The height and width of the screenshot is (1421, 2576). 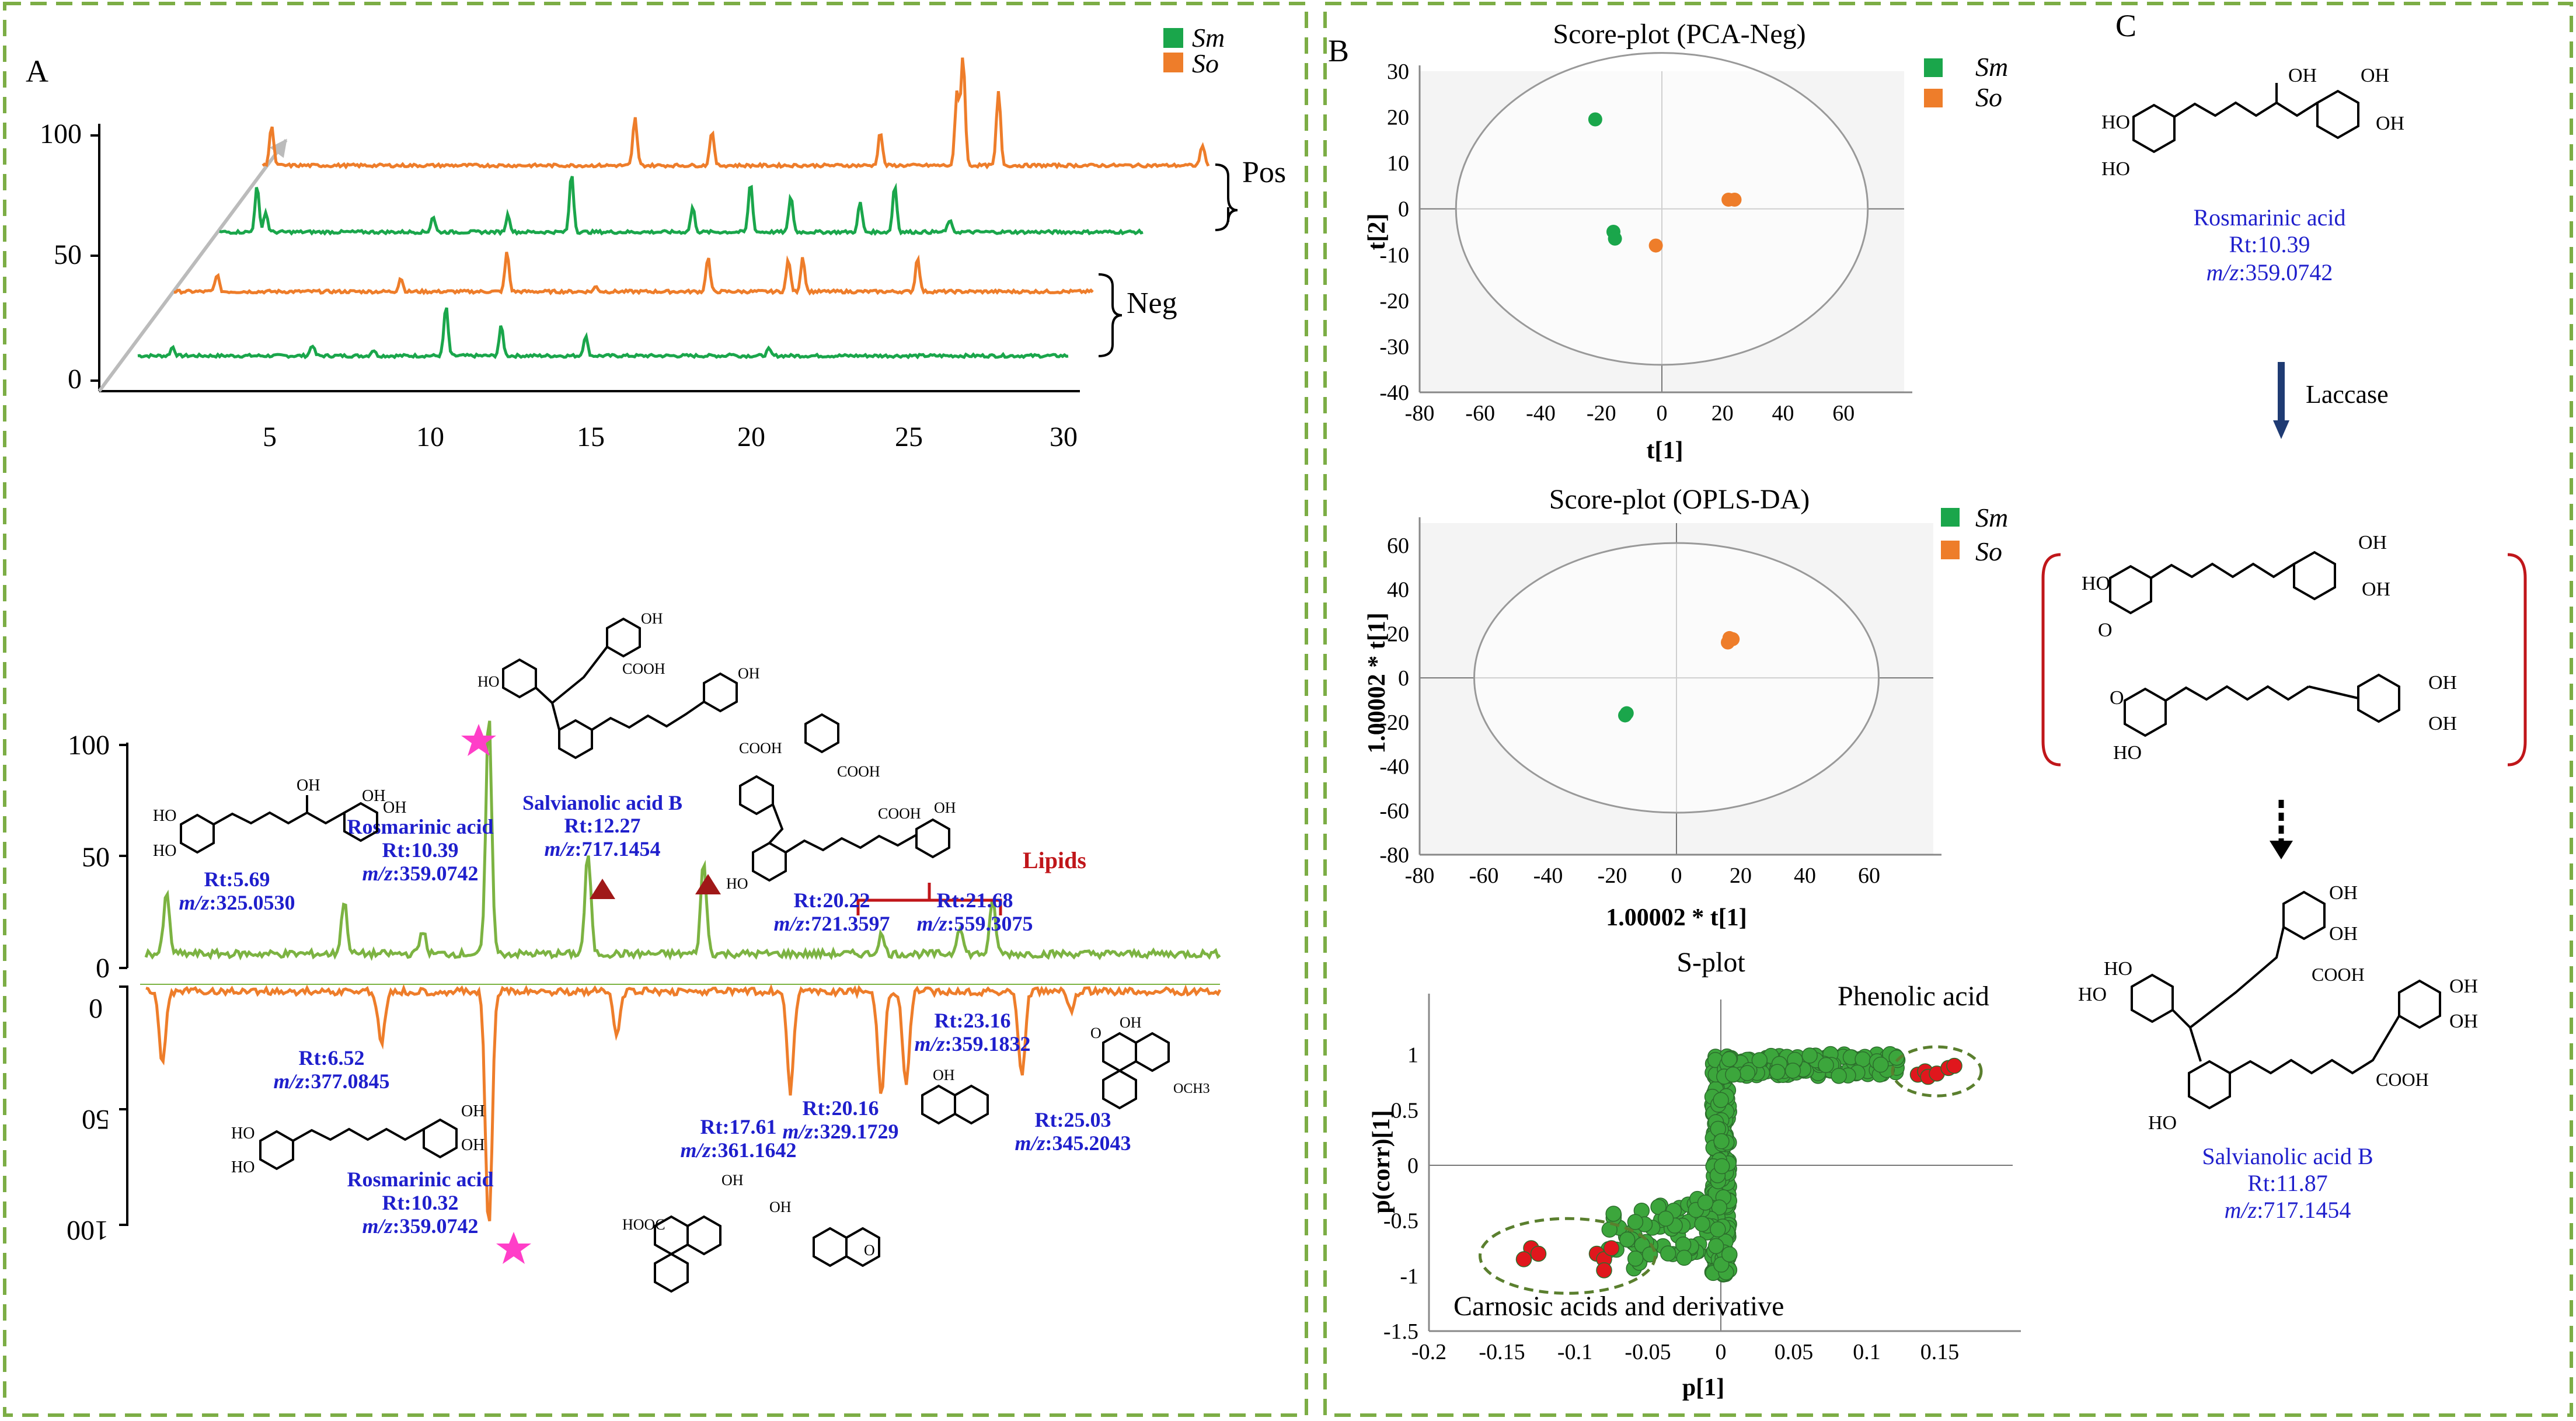 I want to click on x-tick-label: -0.05, so click(x=1648, y=1352).